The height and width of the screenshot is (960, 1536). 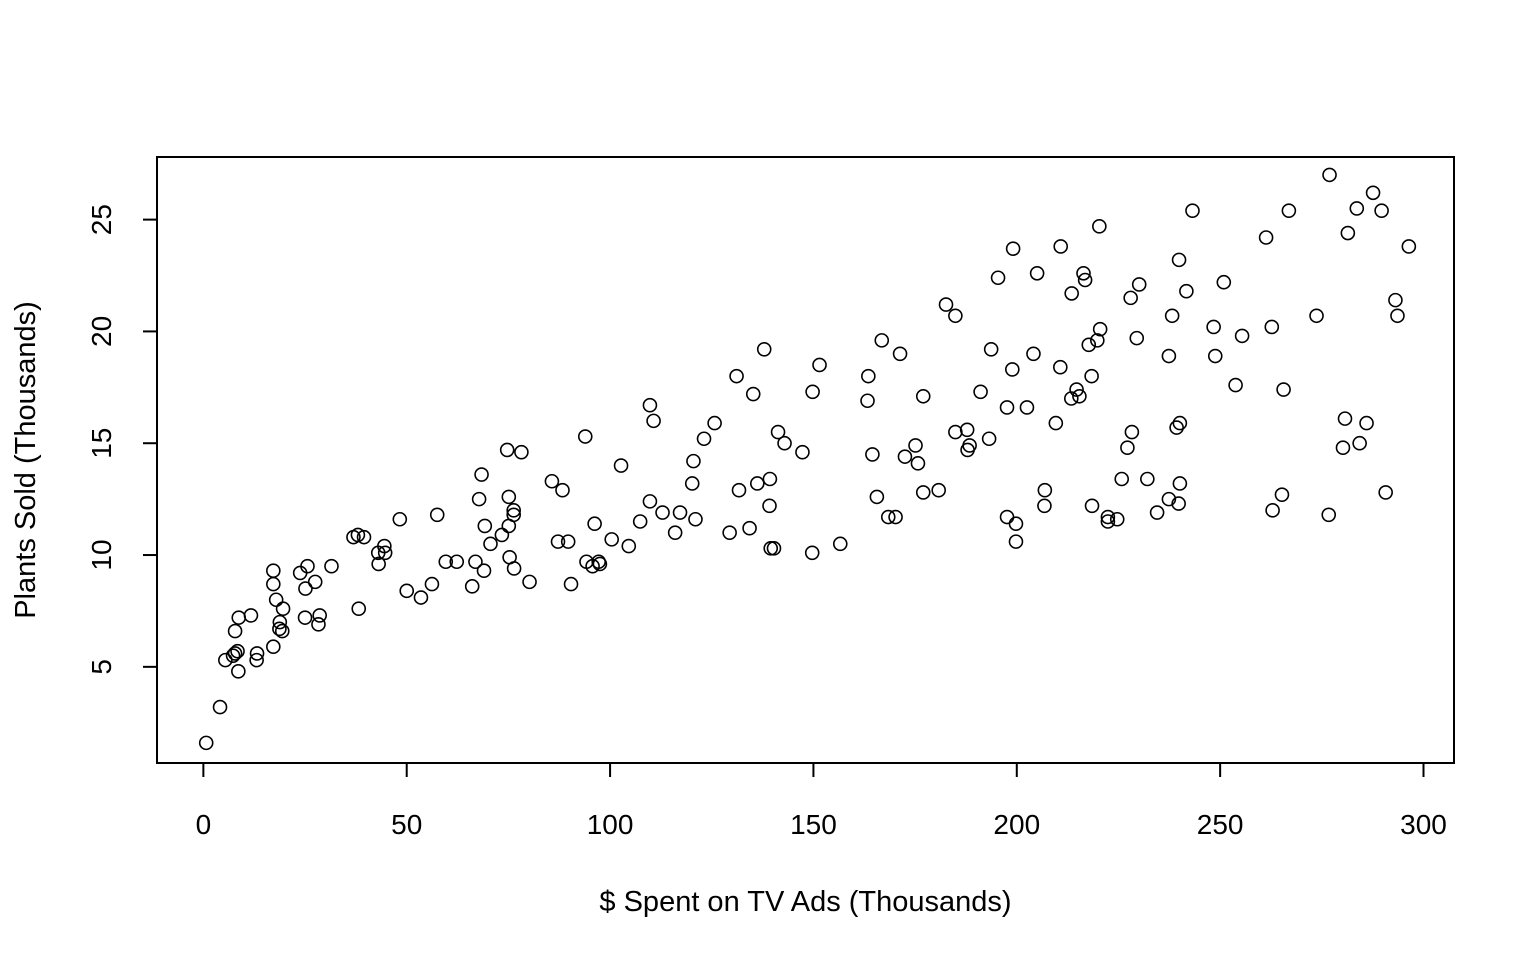 I want to click on x-tick-label: 100, so click(x=610, y=824).